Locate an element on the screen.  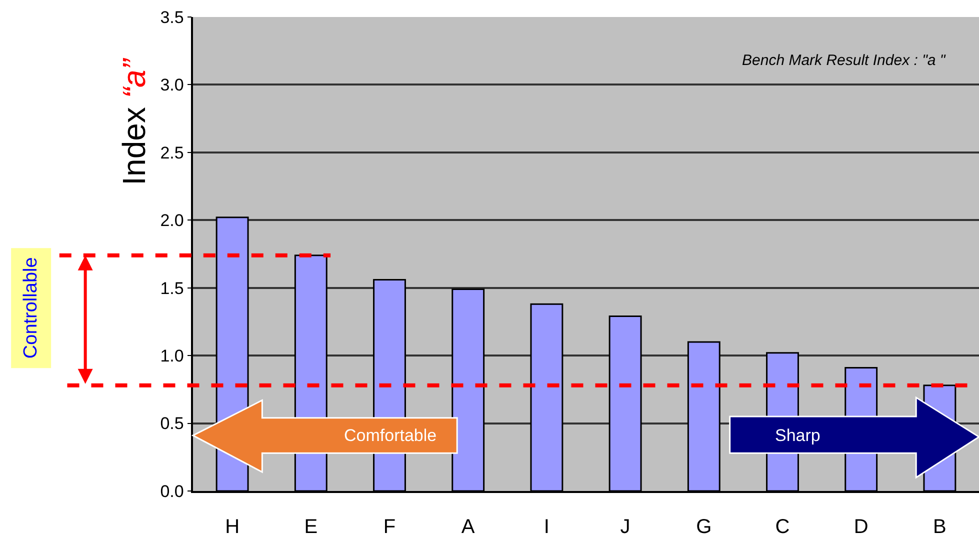
y-axis-title: Index “a” is located at coordinates (134, 122).